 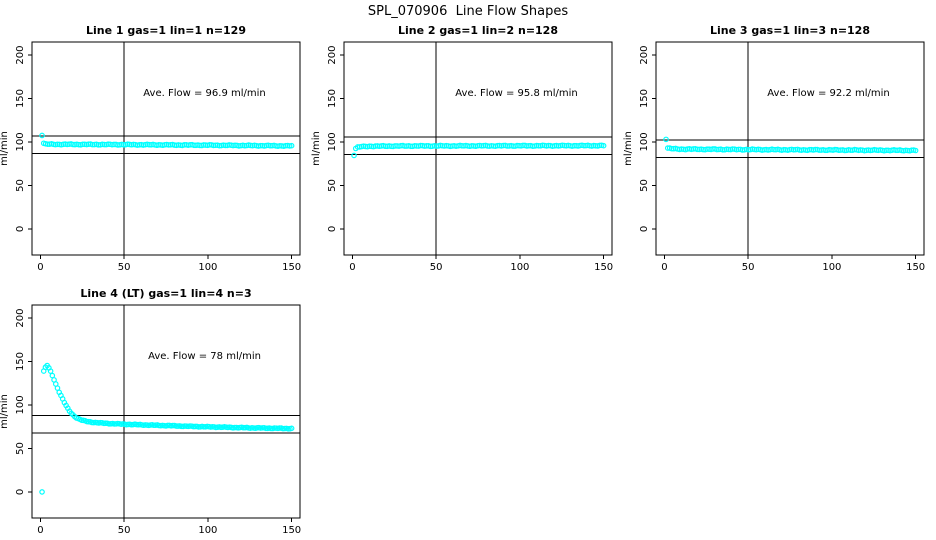 I want to click on ave-flow-annotation: Ave. Flow = 95.8 ml/min, so click(x=516, y=93).